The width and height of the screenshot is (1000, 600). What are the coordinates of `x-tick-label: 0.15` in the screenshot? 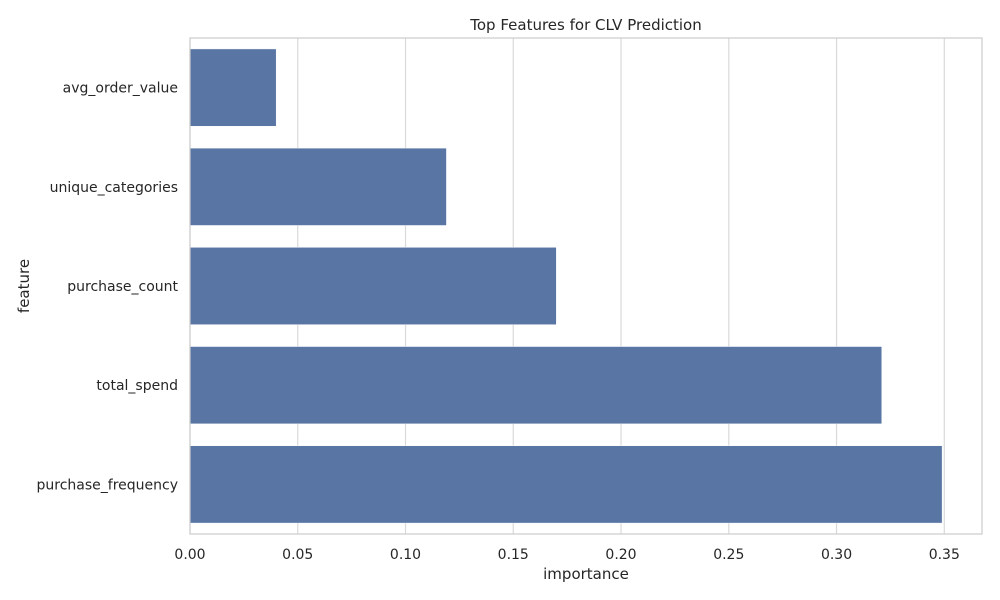 It's located at (513, 555).